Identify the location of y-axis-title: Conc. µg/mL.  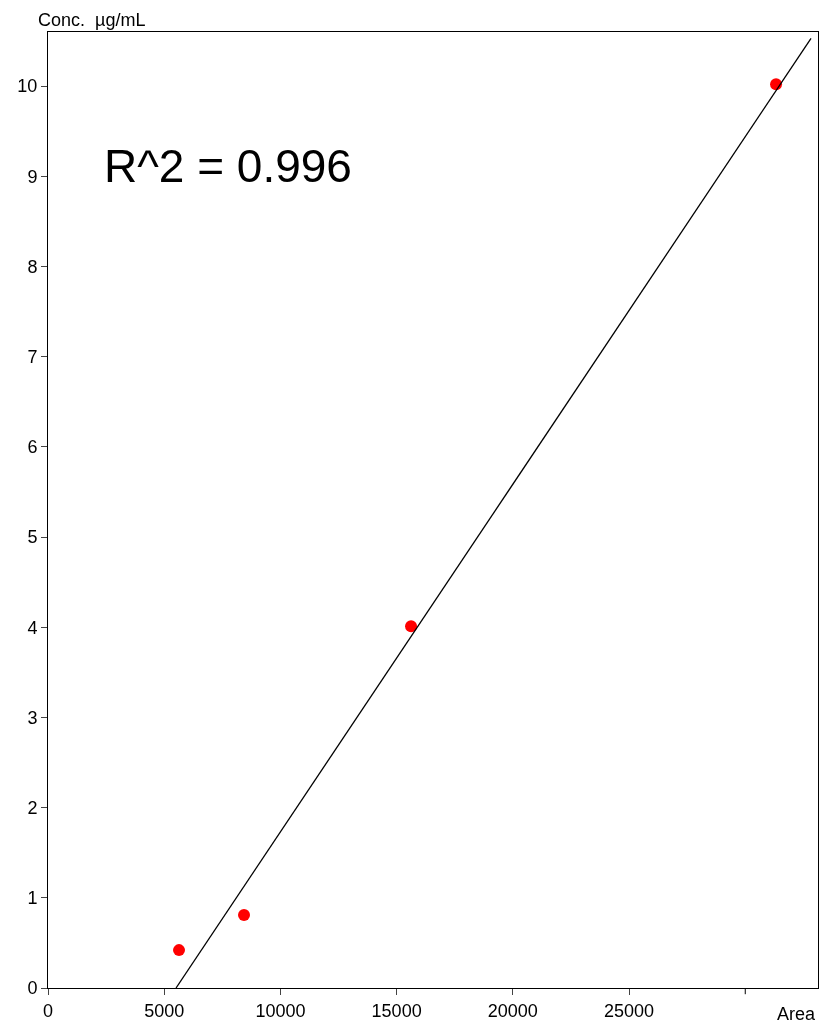
(92, 20).